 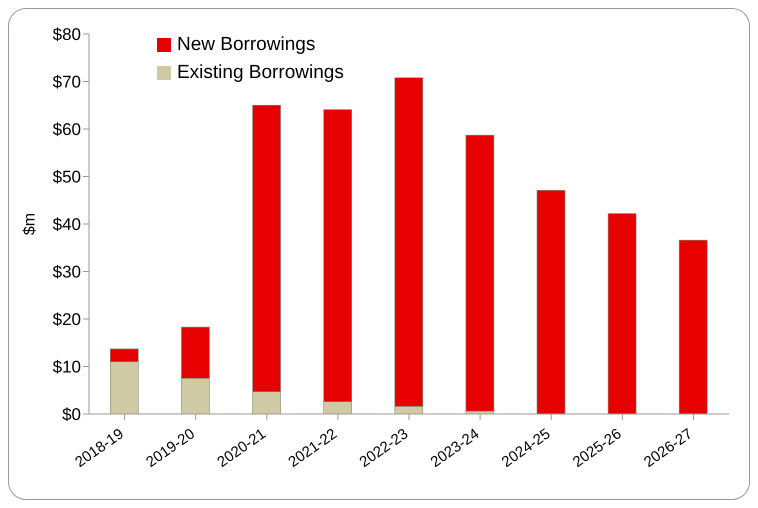 I want to click on y-tick-label: $10, so click(x=66, y=367).